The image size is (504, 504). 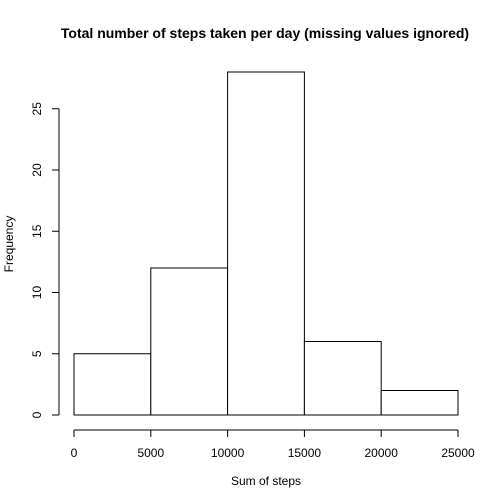 I want to click on x-tick-label-4: 20000, so click(x=382, y=453).